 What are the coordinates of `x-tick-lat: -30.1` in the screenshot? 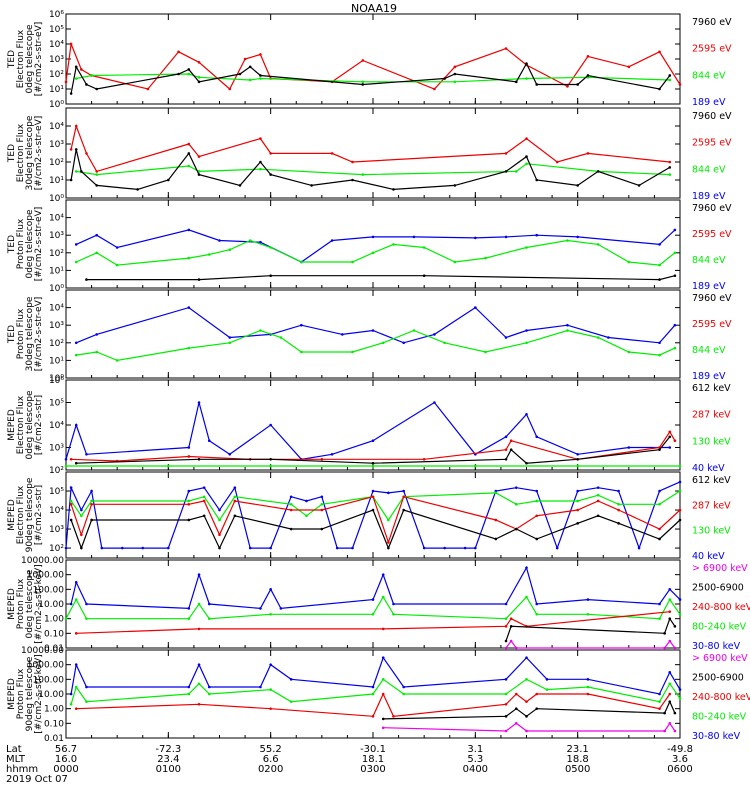 It's located at (373, 749).